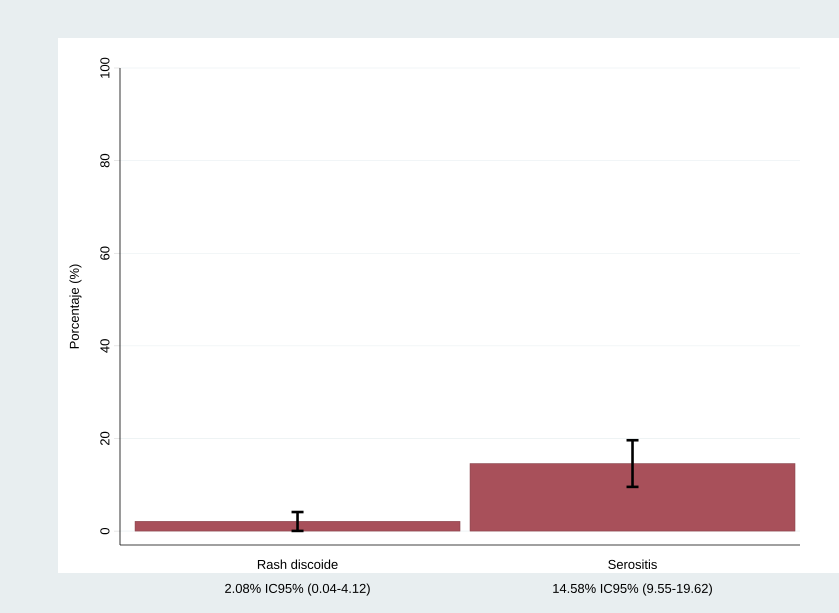  I want to click on text: 14.58% IC95% (9.55-19.62), so click(632, 590).